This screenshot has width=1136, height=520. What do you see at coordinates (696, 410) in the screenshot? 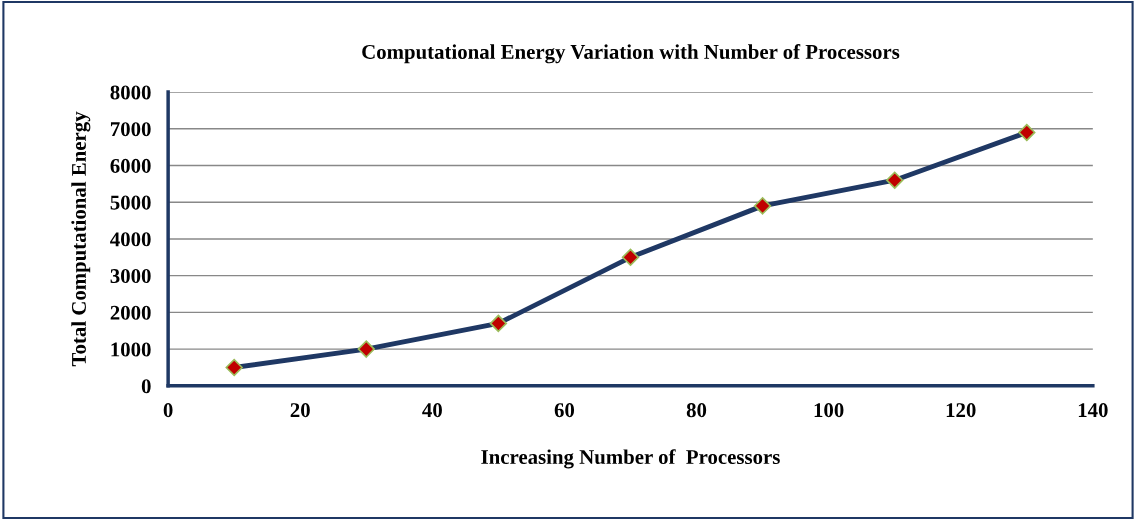
I see `x-tick-label: 80` at bounding box center [696, 410].